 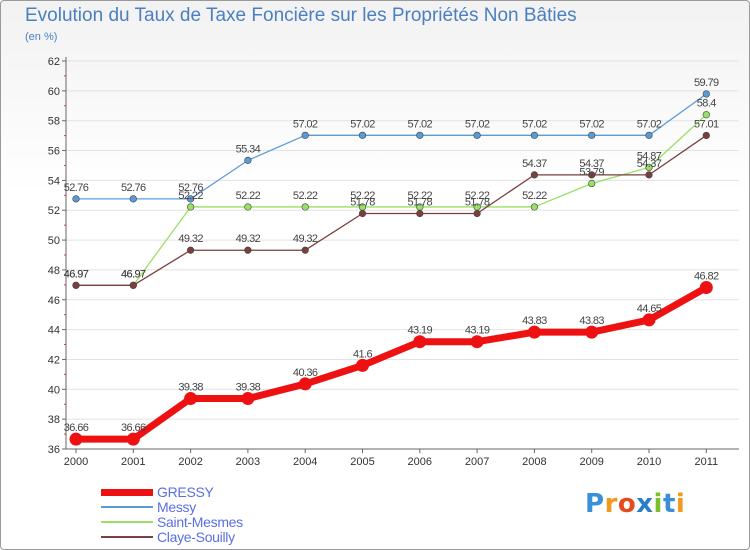 I want to click on x-tick-label: 2008, so click(x=534, y=462).